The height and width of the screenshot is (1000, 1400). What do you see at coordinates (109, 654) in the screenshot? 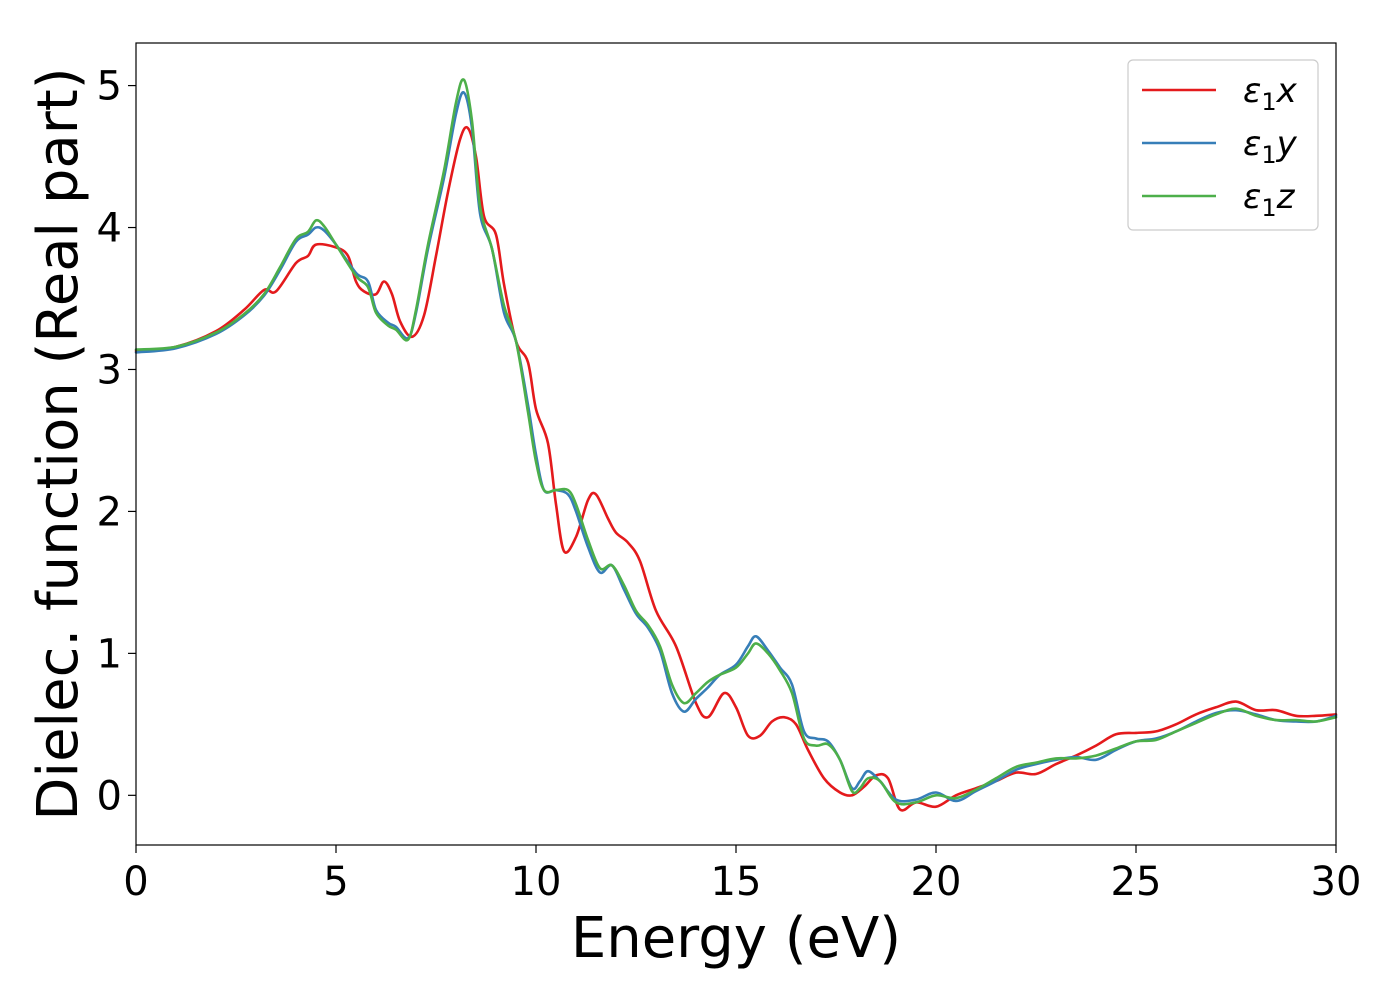
I see `y-tick-label: 1` at bounding box center [109, 654].